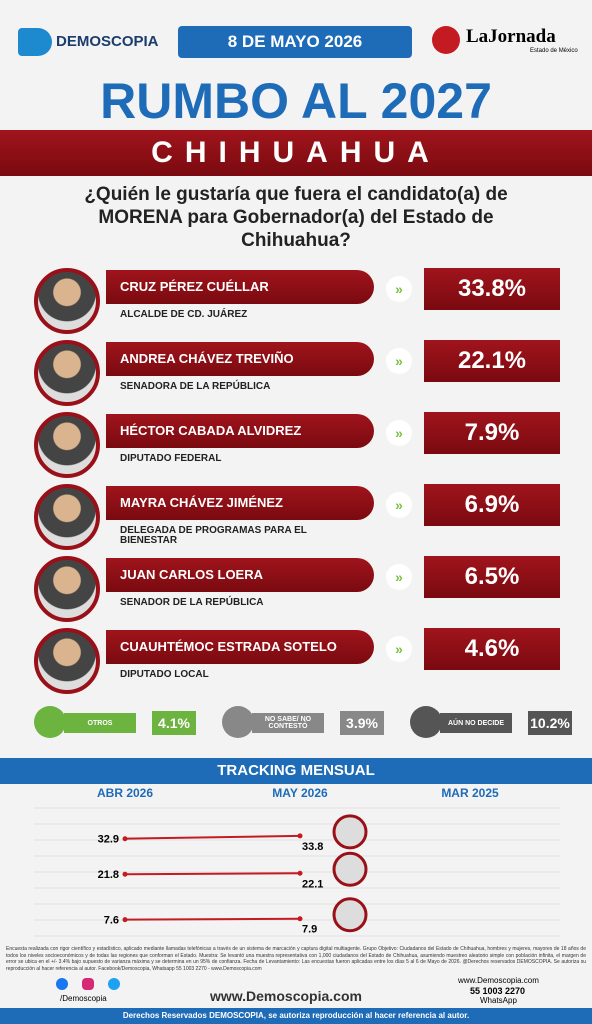  What do you see at coordinates (492, 577) in the screenshot?
I see `result: 6.5%` at bounding box center [492, 577].